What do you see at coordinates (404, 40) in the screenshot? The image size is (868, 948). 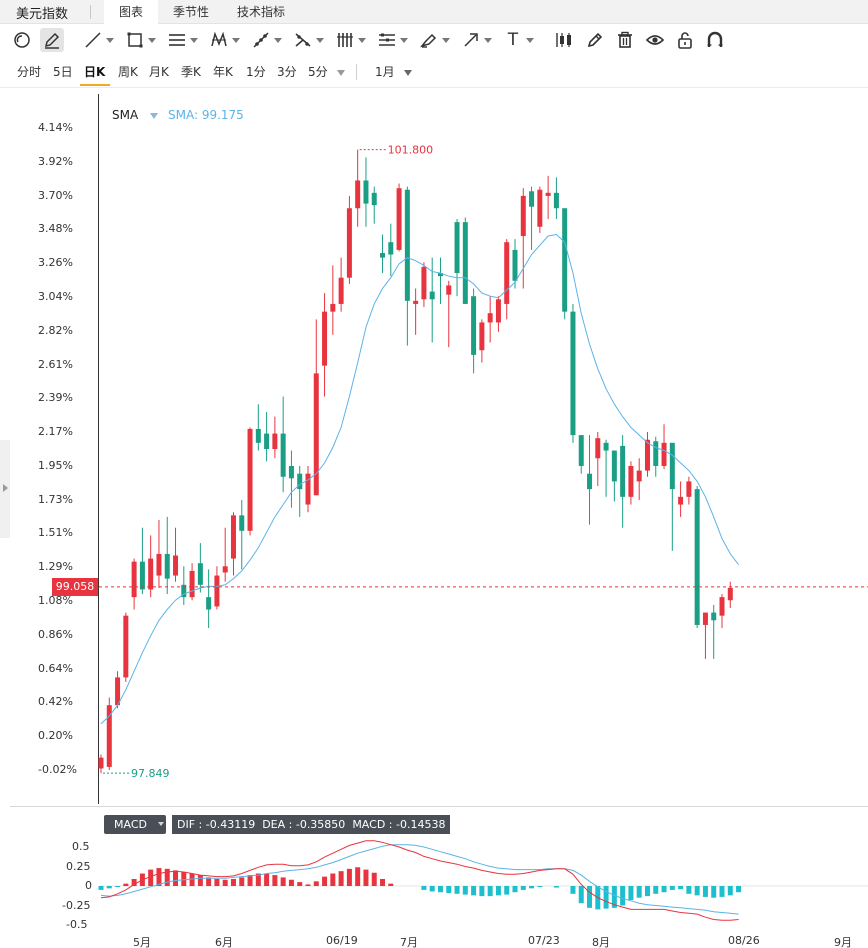 I see `ruler-dropdown-icon` at bounding box center [404, 40].